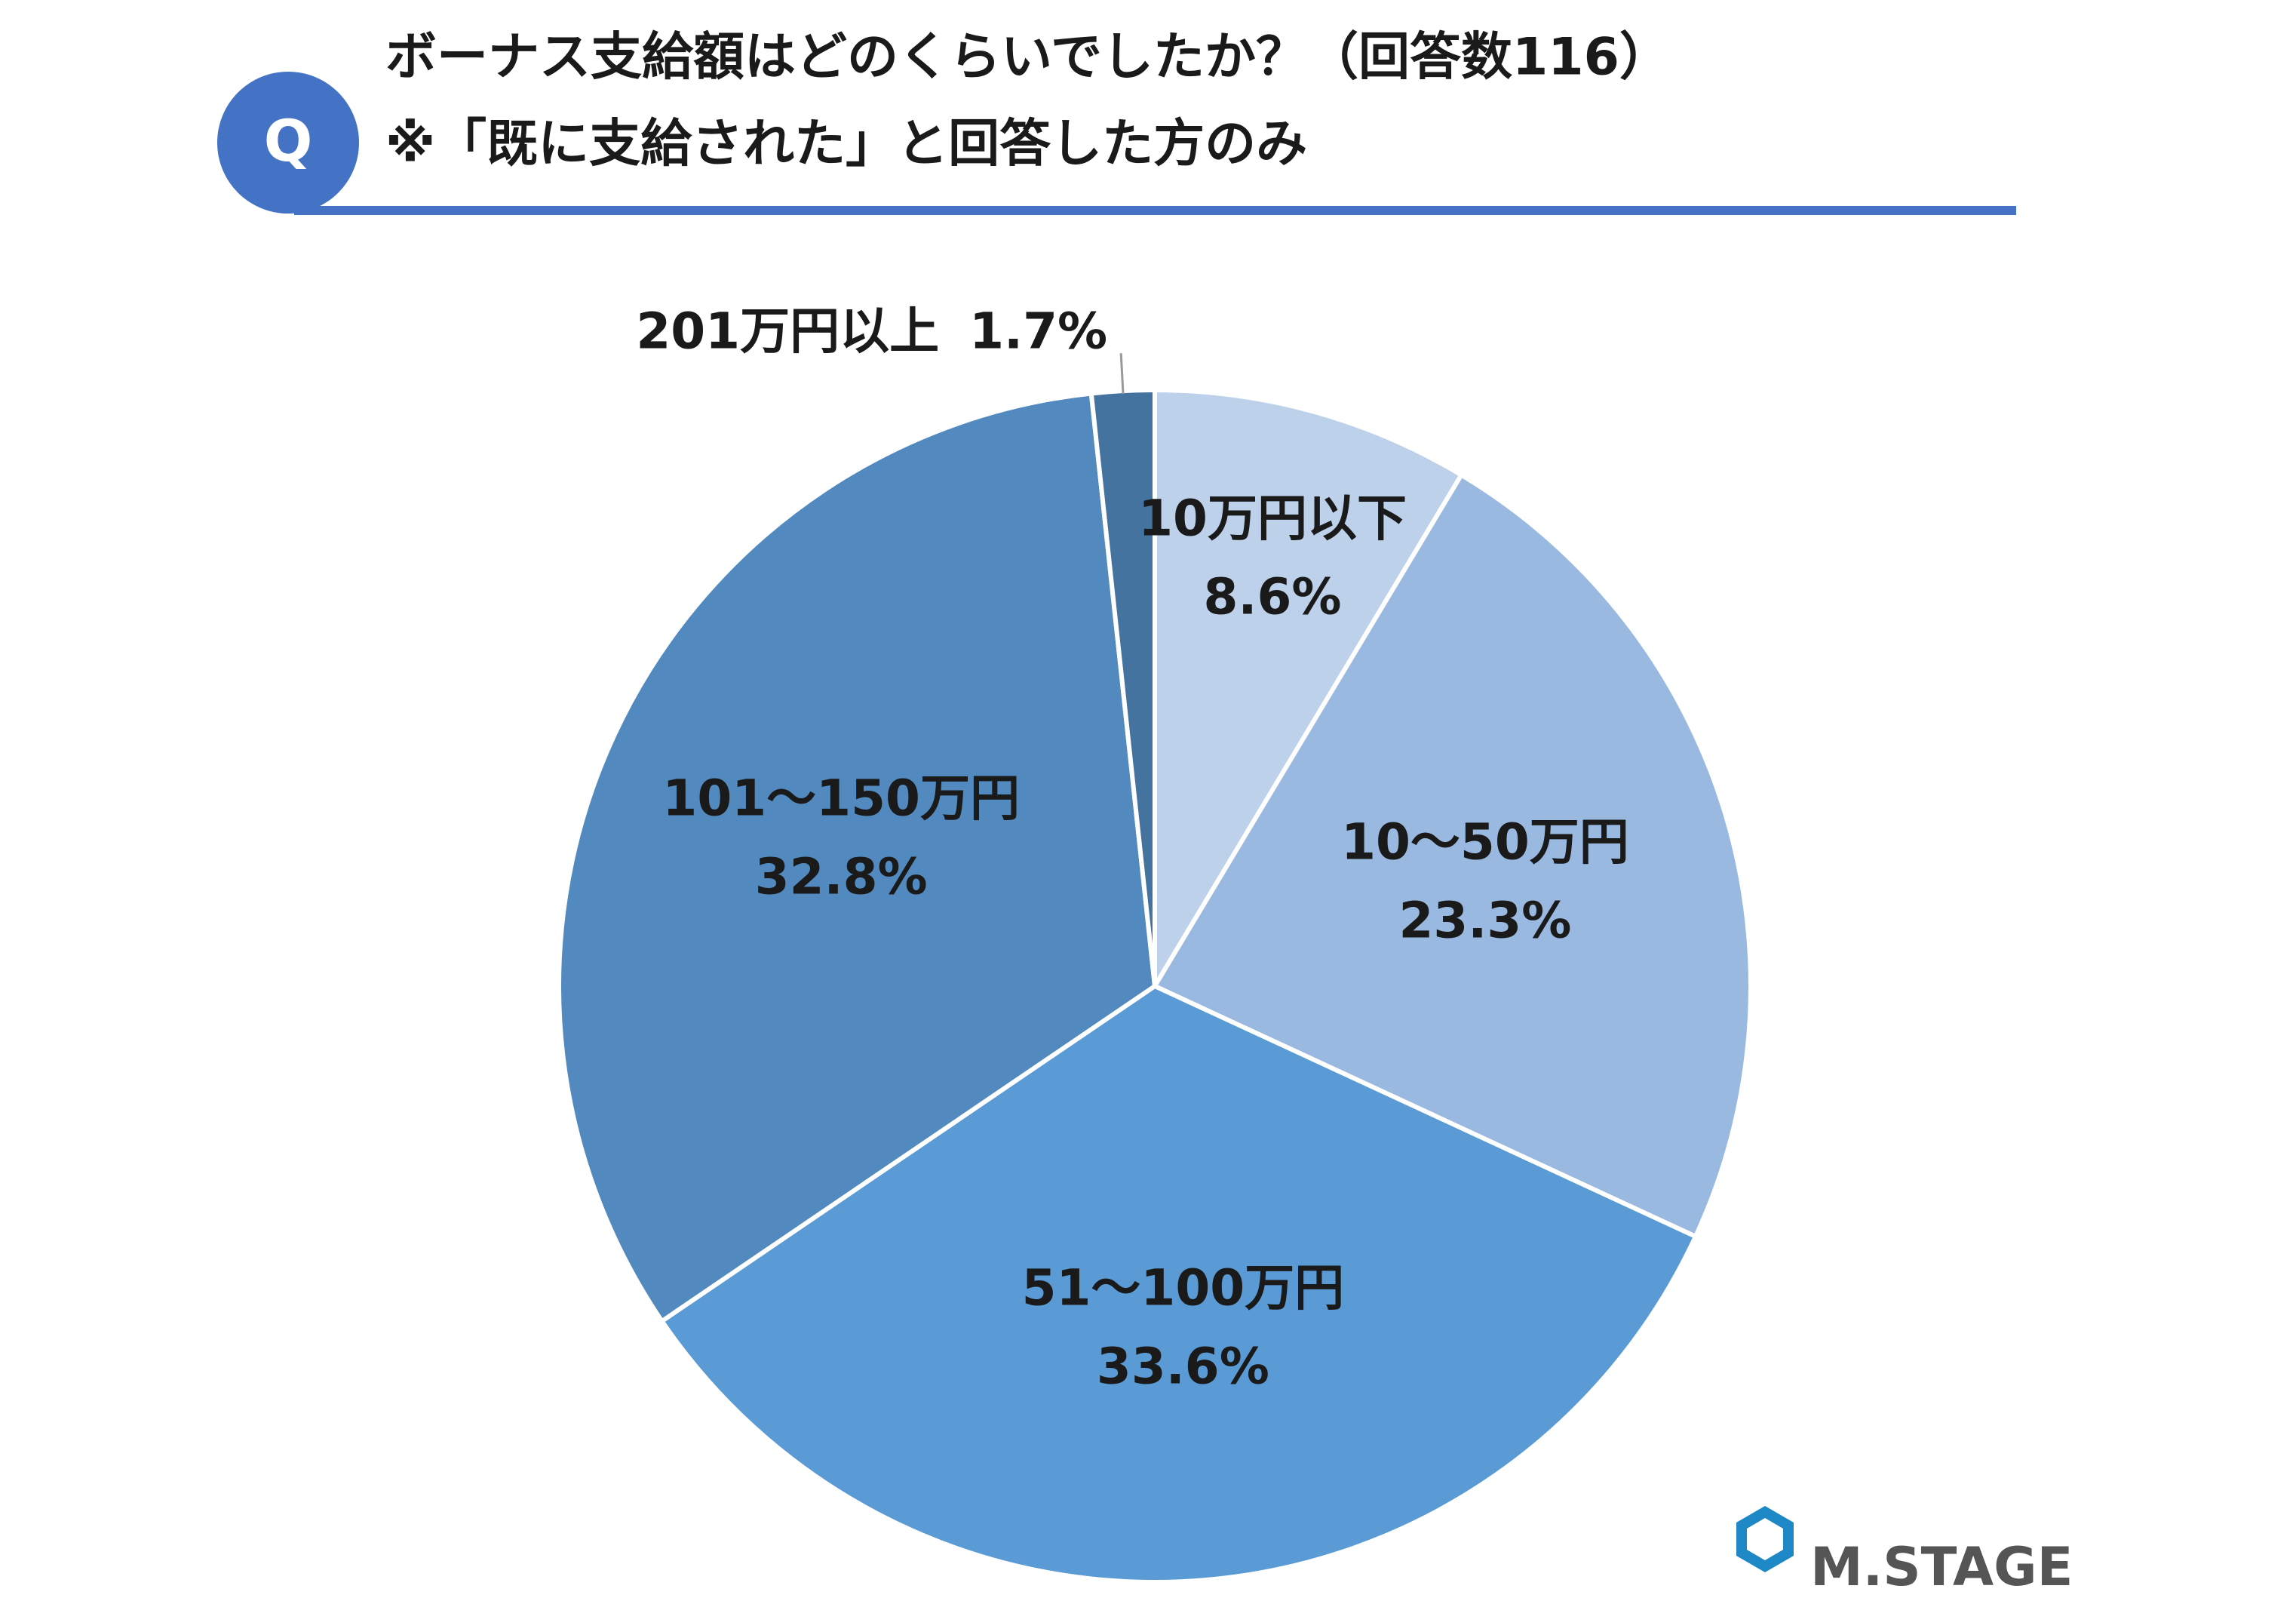  What do you see at coordinates (841, 799) in the screenshot?
I see `data-label-category: 101～150万円` at bounding box center [841, 799].